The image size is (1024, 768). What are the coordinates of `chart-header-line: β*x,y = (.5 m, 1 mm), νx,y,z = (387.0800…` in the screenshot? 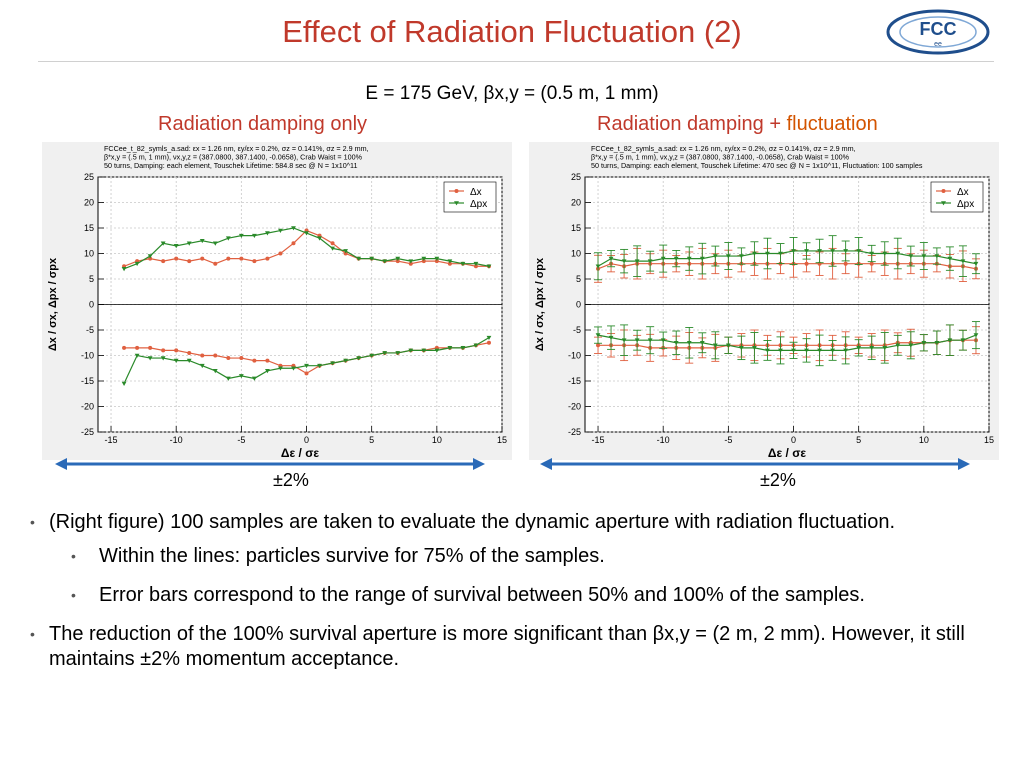 It's located at (233, 157).